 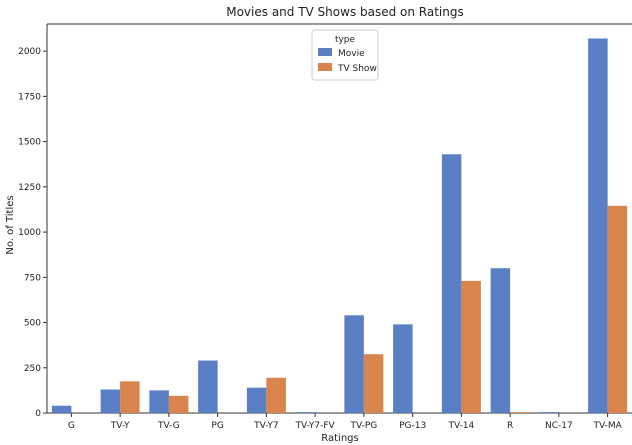 What do you see at coordinates (29, 143) in the screenshot?
I see `y-tick-label: 1500` at bounding box center [29, 143].